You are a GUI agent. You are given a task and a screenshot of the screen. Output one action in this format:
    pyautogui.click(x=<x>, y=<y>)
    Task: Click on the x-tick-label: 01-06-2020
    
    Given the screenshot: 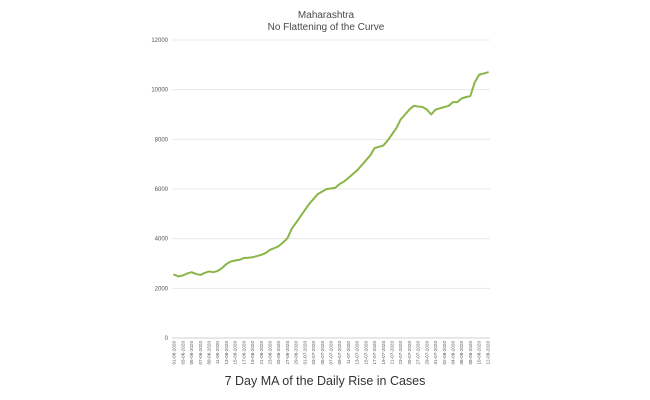 What is the action you would take?
    pyautogui.click(x=174, y=353)
    